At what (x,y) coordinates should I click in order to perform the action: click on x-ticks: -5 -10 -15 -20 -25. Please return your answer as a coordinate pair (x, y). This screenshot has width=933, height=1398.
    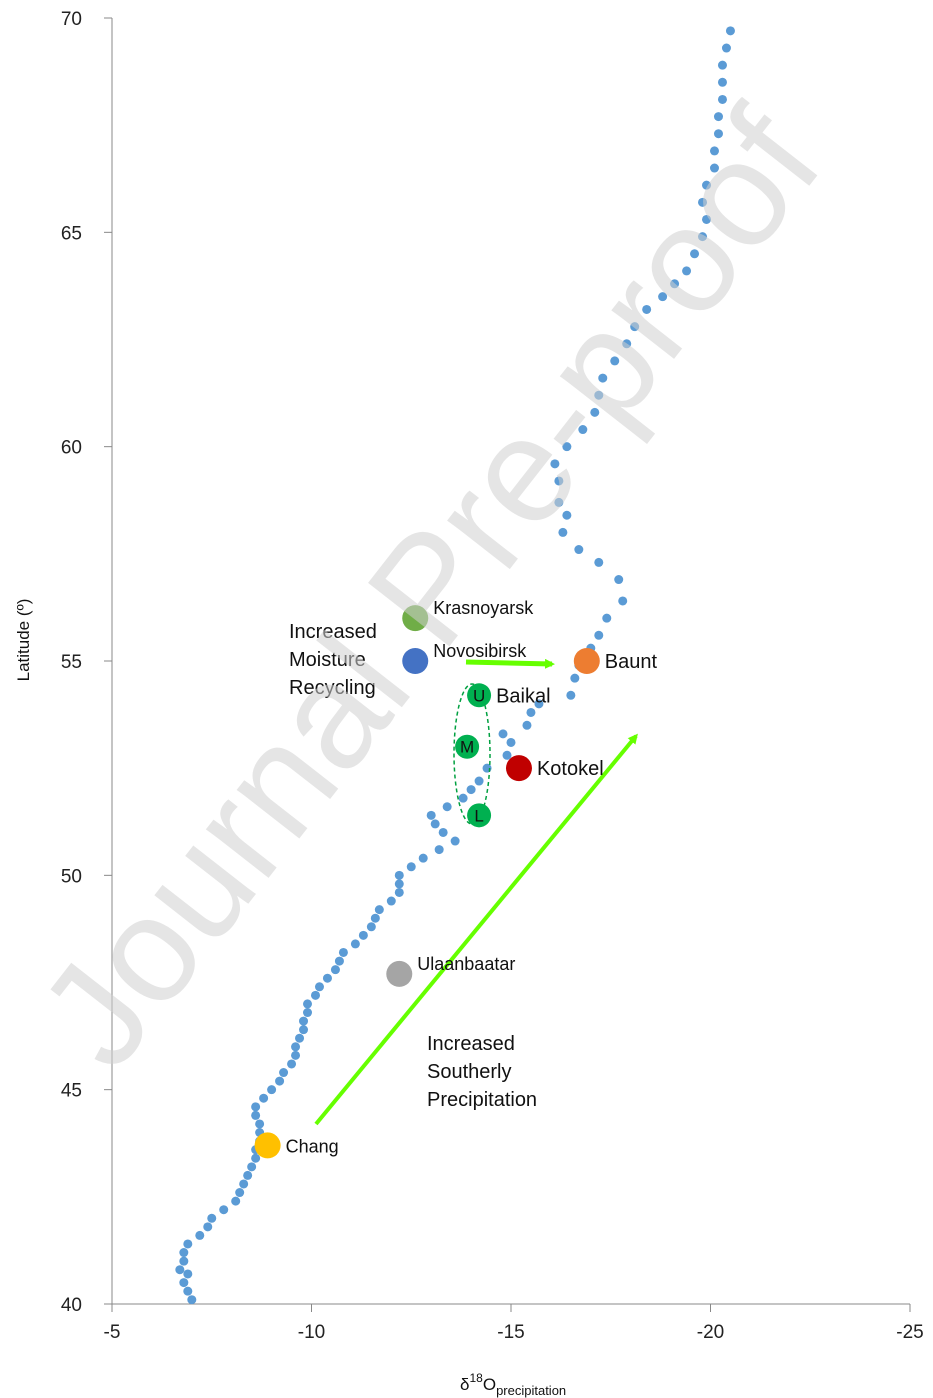
    Looking at the image, I should click on (514, 1323).